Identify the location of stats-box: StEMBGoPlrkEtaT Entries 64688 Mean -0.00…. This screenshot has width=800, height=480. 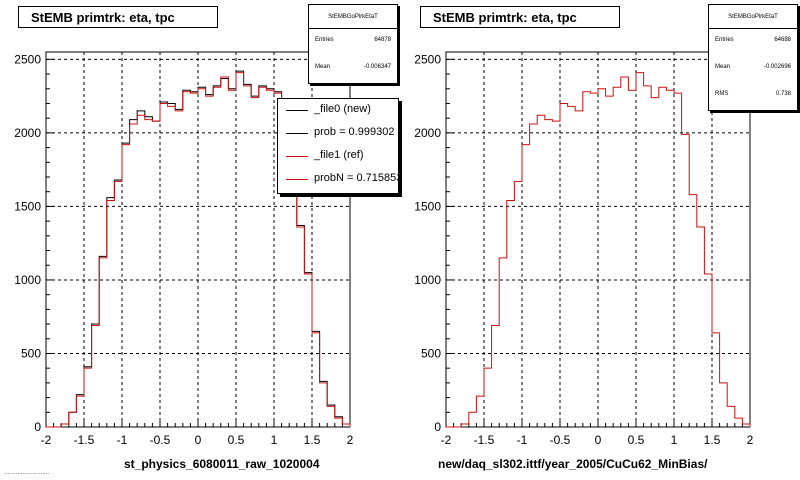
(753, 57).